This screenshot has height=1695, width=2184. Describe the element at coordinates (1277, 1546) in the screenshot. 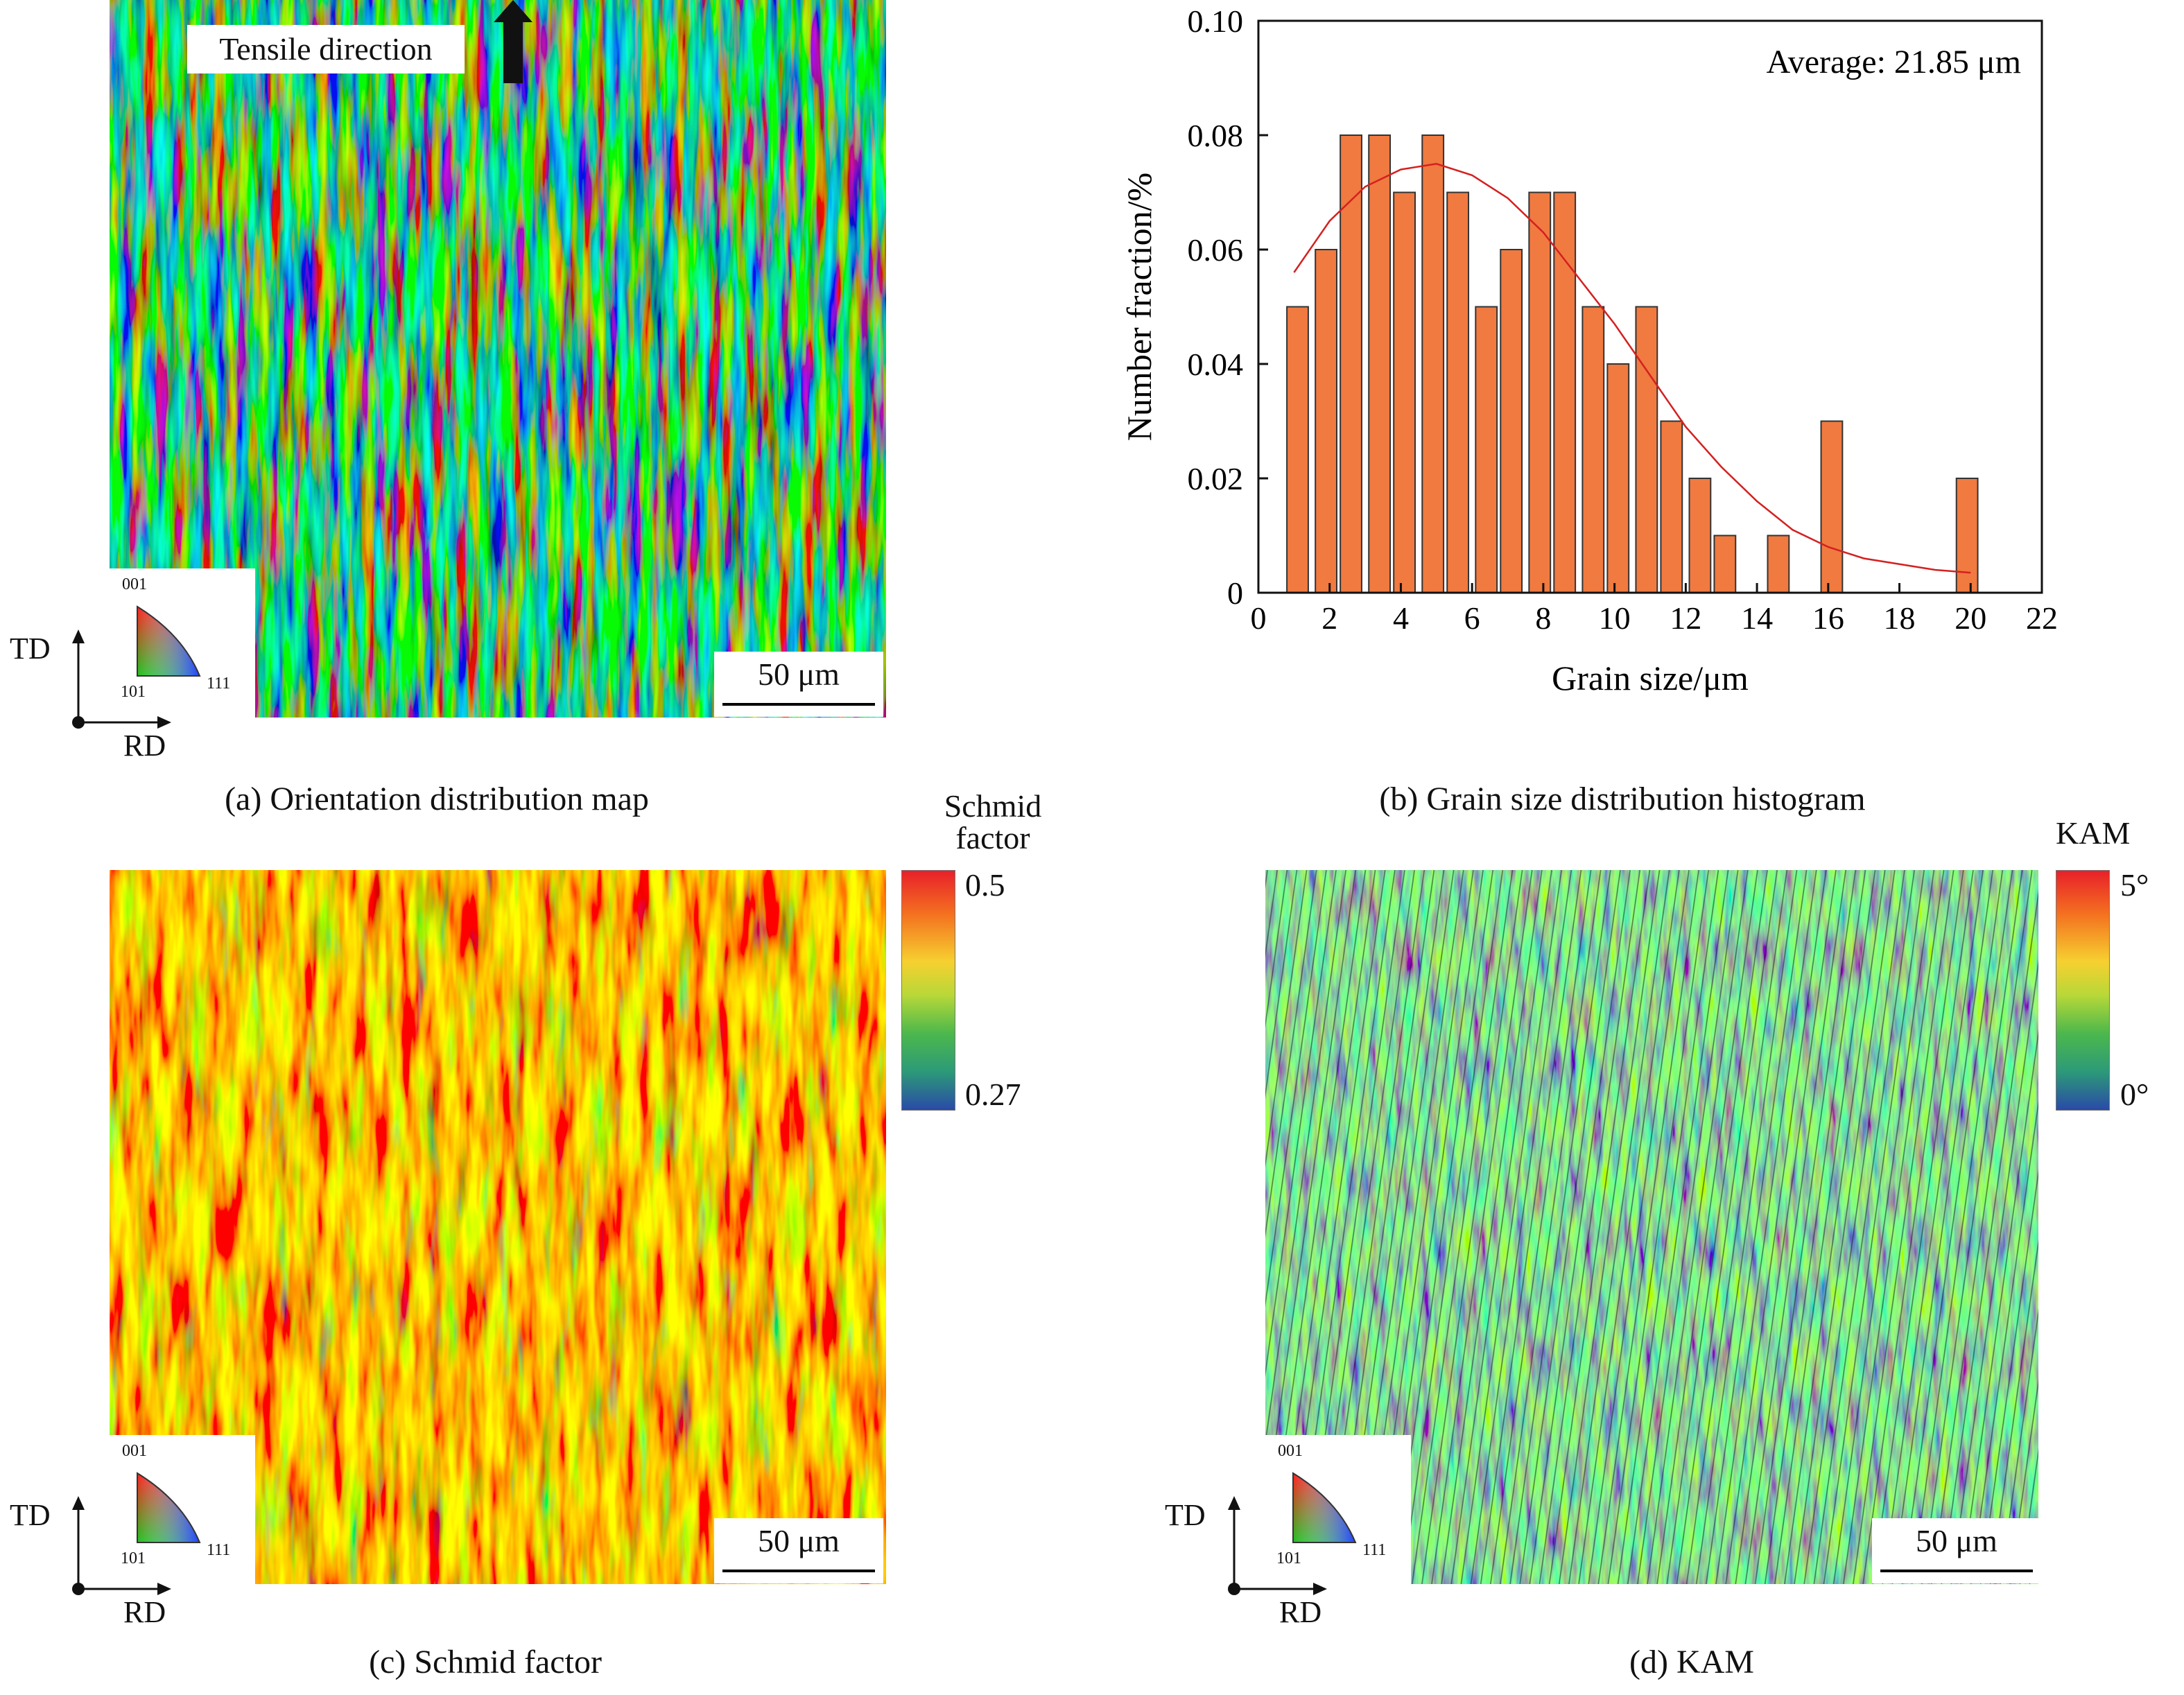

I see `td-rd-axes-icon-d` at that location.